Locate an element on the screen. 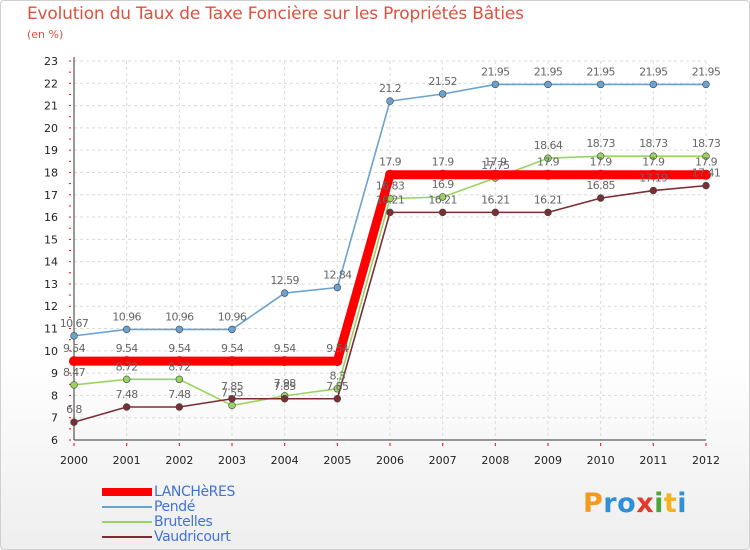  data-label-pende-: 12.84 is located at coordinates (337, 275).